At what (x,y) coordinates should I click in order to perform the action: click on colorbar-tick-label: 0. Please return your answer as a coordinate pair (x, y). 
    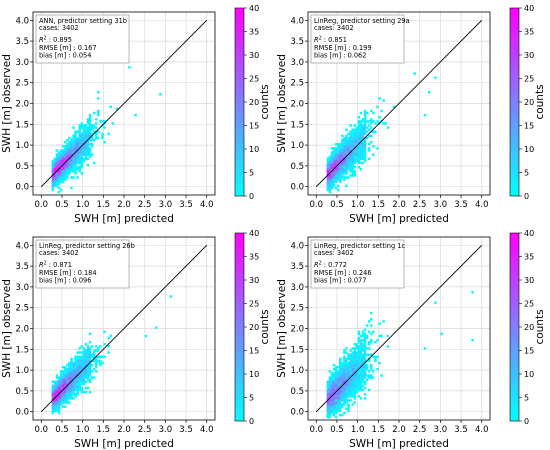
    Looking at the image, I should click on (526, 421).